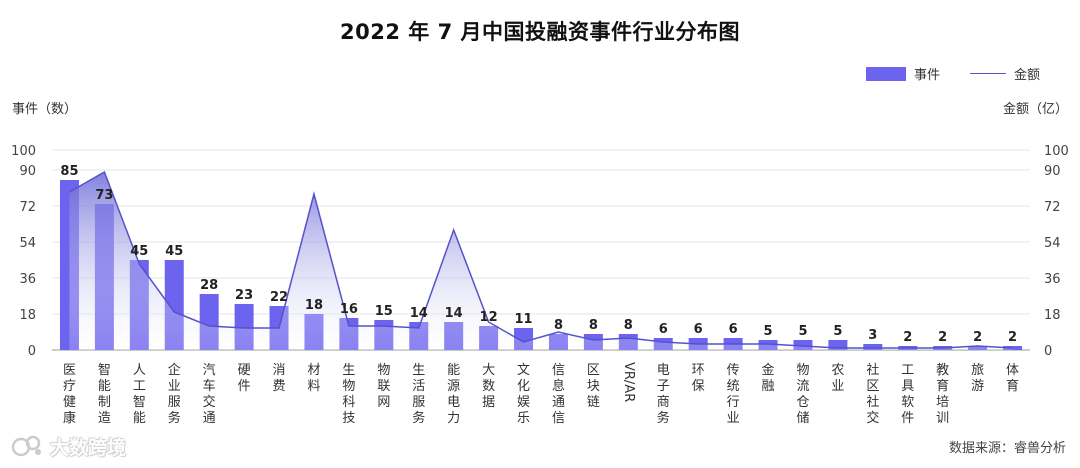 The image size is (1080, 468). Describe the element at coordinates (23, 151) in the screenshot. I see `y-left-tick-label: 100` at that location.